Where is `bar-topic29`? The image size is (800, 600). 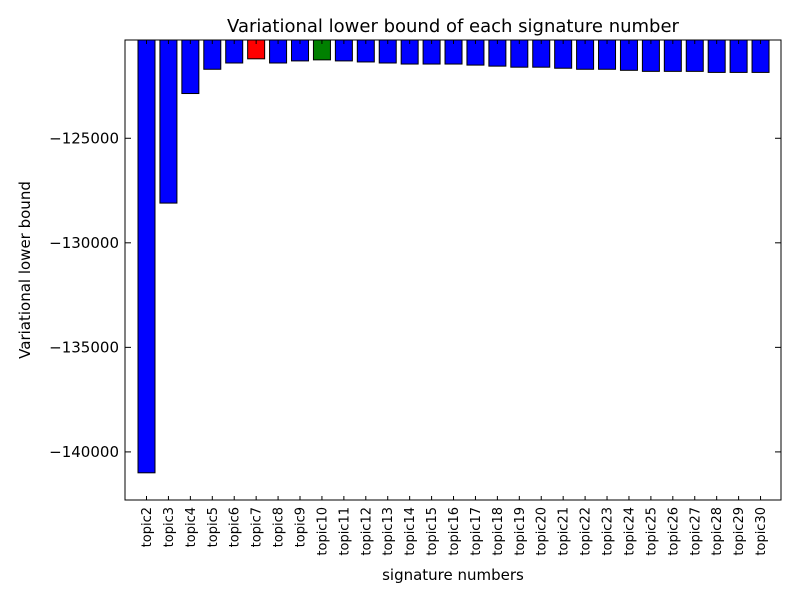 bar-topic29 is located at coordinates (738, 56).